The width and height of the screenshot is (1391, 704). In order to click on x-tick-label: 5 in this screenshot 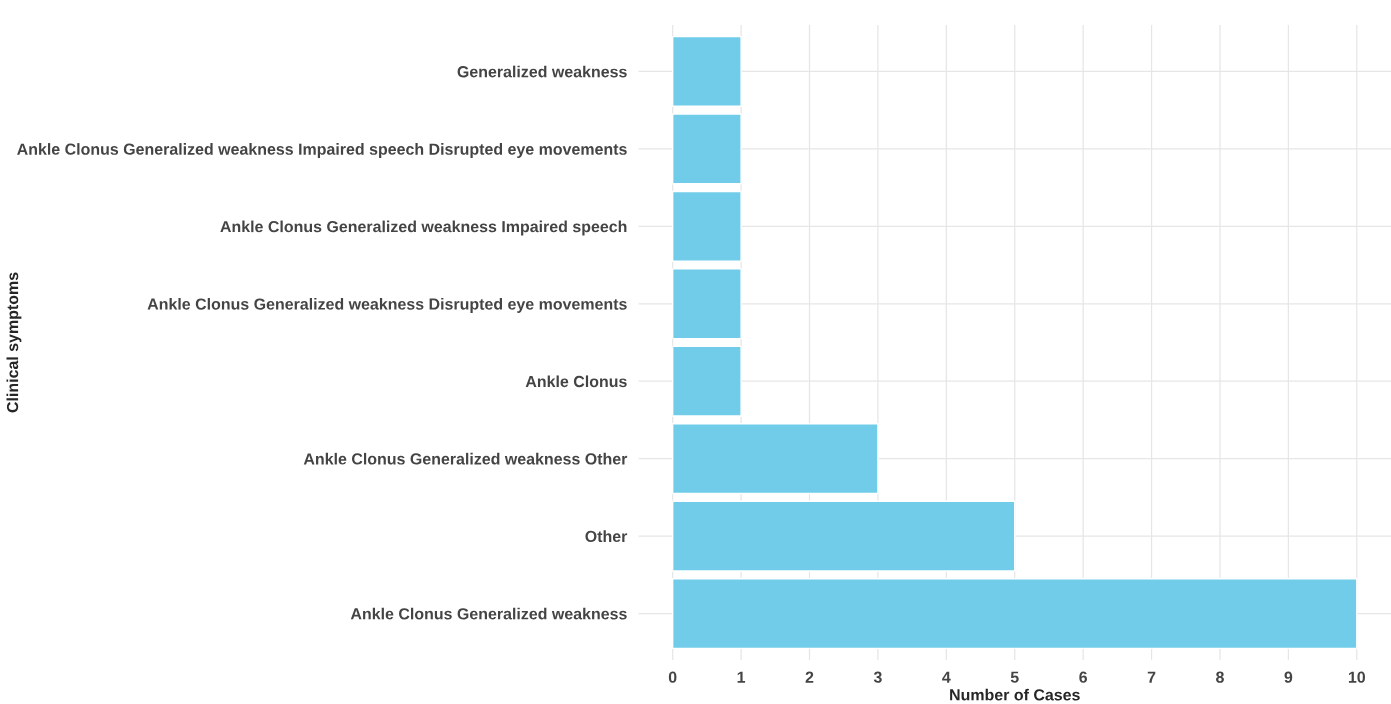, I will do `click(1014, 677)`.